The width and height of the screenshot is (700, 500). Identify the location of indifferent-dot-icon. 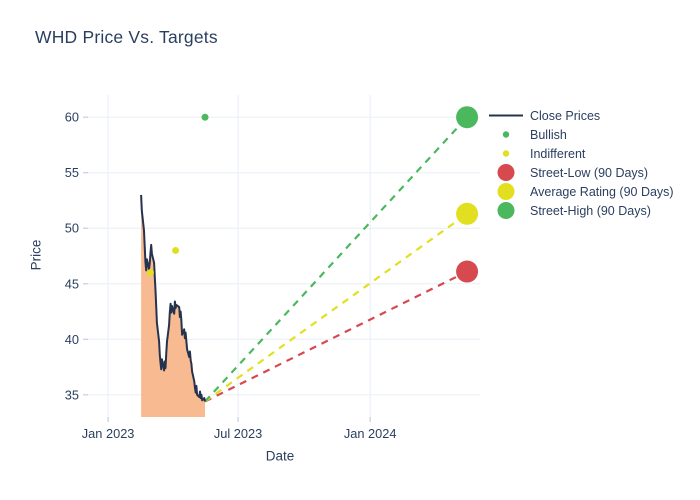
(506, 153).